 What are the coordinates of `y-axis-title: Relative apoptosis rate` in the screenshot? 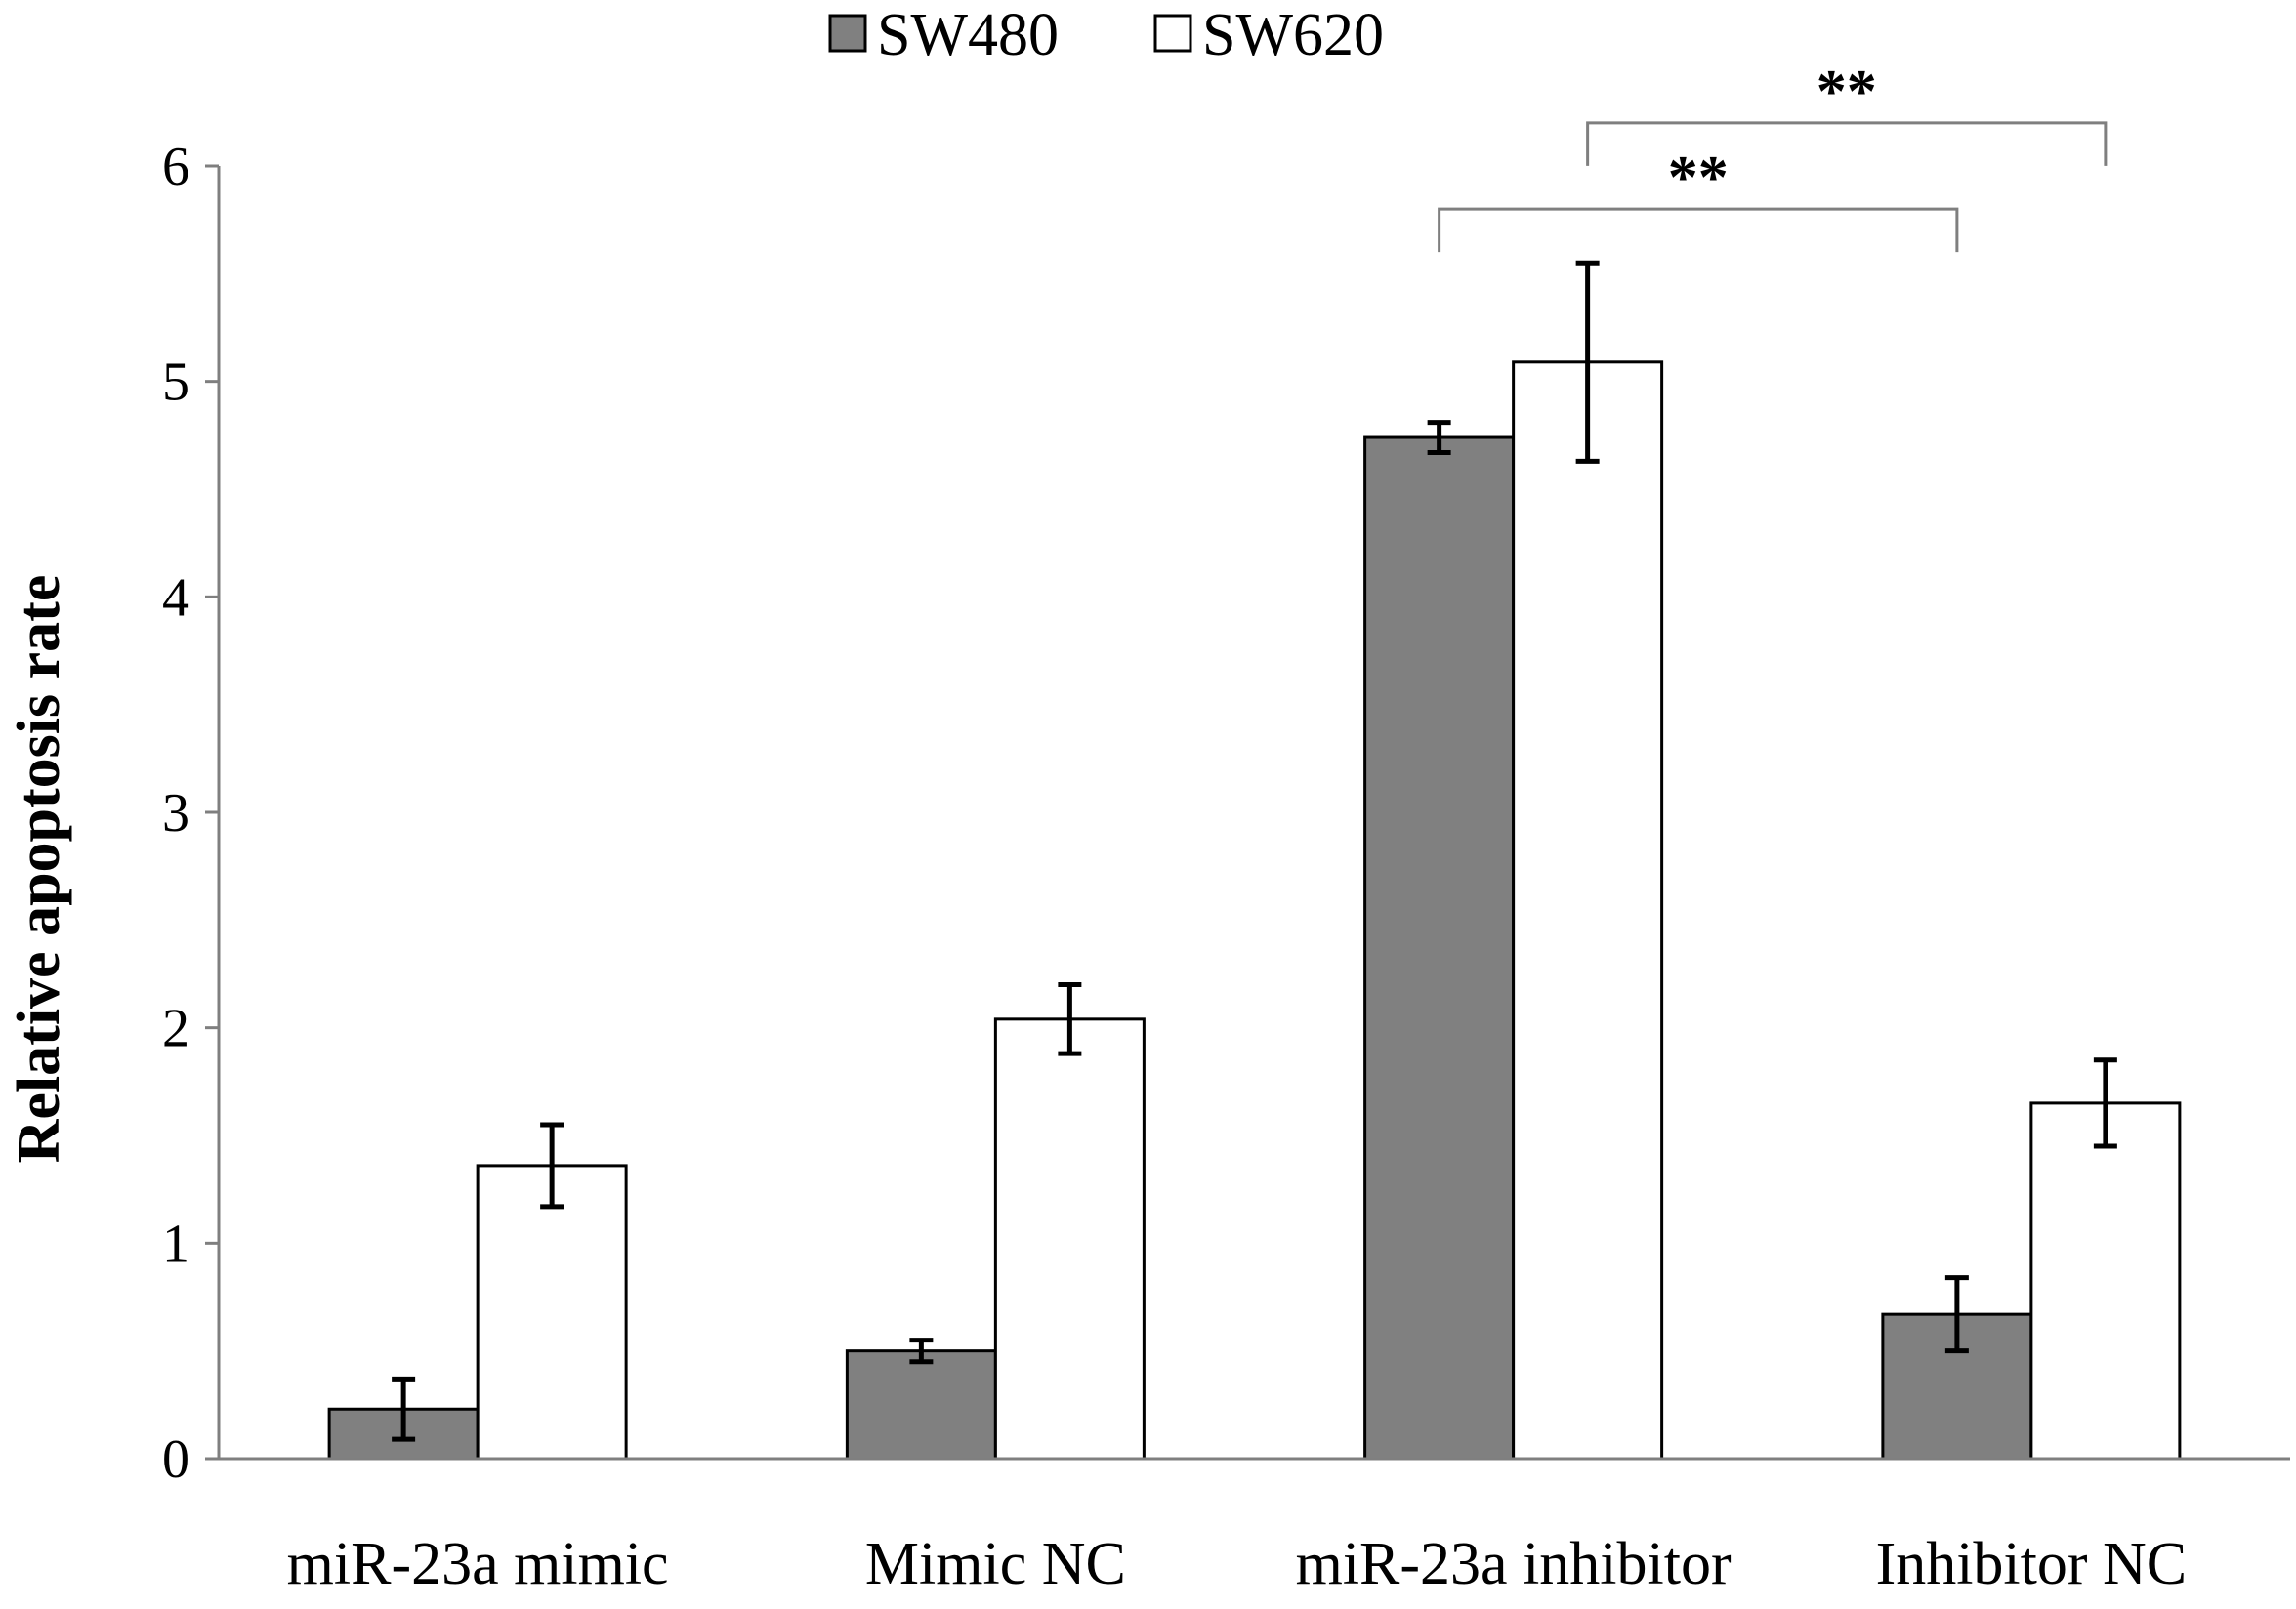 It's located at (39, 869).